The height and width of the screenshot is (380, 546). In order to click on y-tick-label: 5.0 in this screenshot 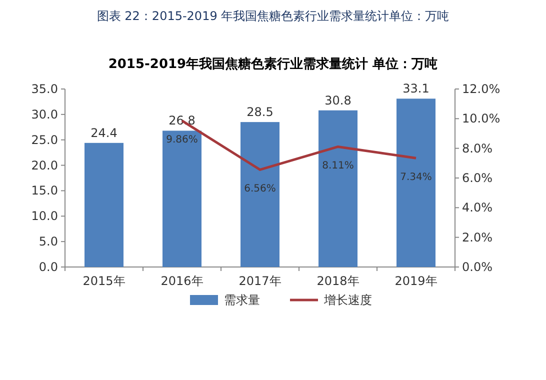, I will do `click(48, 241)`.